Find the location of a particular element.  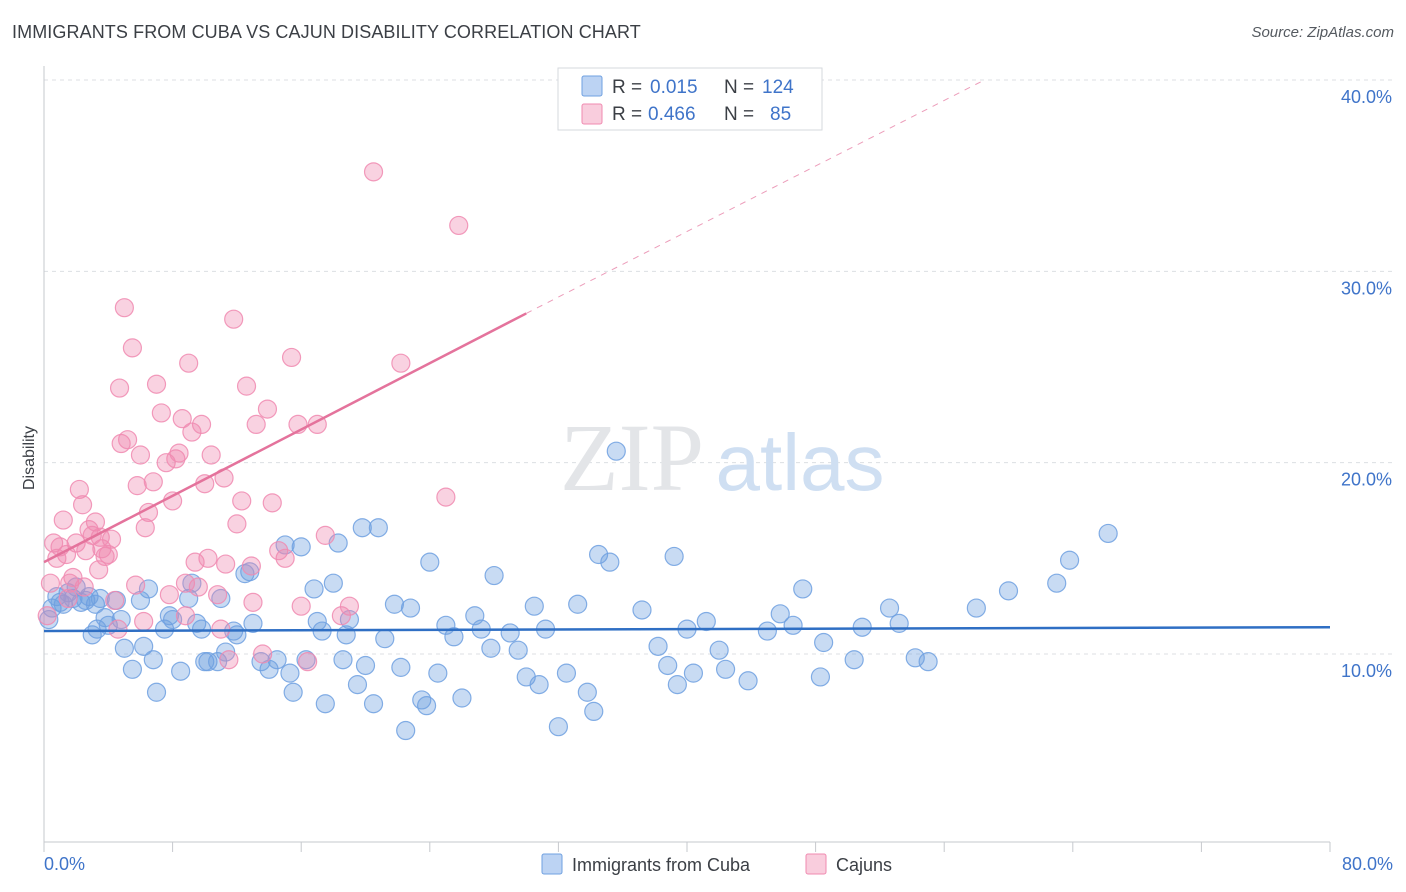

bottom-legend-label-cuba: Immigrants from Cuba is located at coordinates (661, 865).